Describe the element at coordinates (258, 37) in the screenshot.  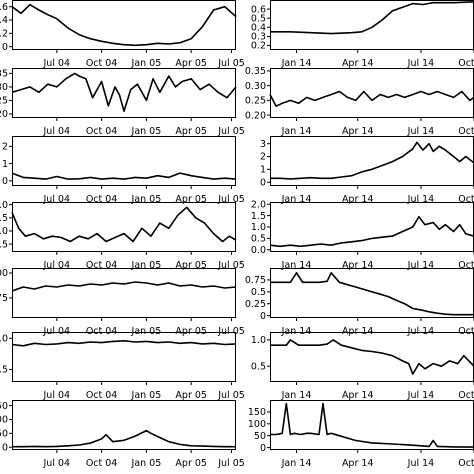
I see `y-tick-label: 0.3` at that location.